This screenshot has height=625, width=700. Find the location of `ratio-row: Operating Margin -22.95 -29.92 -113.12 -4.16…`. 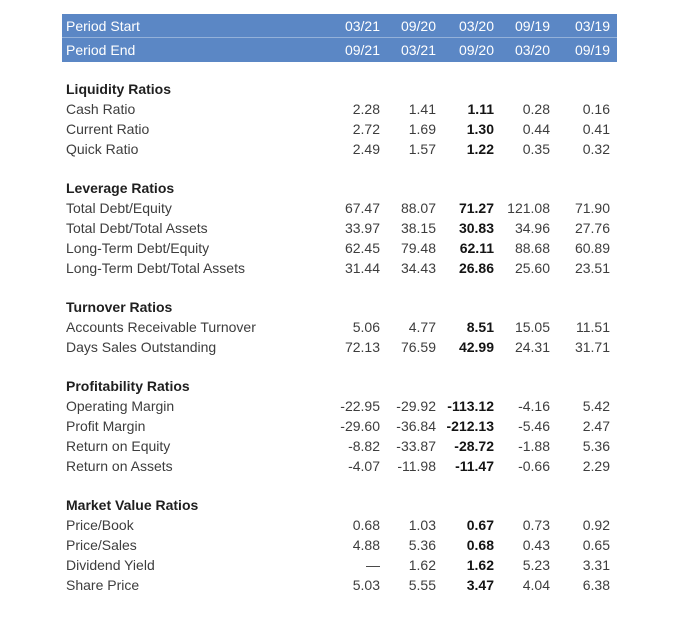

ratio-row: Operating Margin -22.95 -29.92 -113.12 -4.16… is located at coordinates (339, 406).